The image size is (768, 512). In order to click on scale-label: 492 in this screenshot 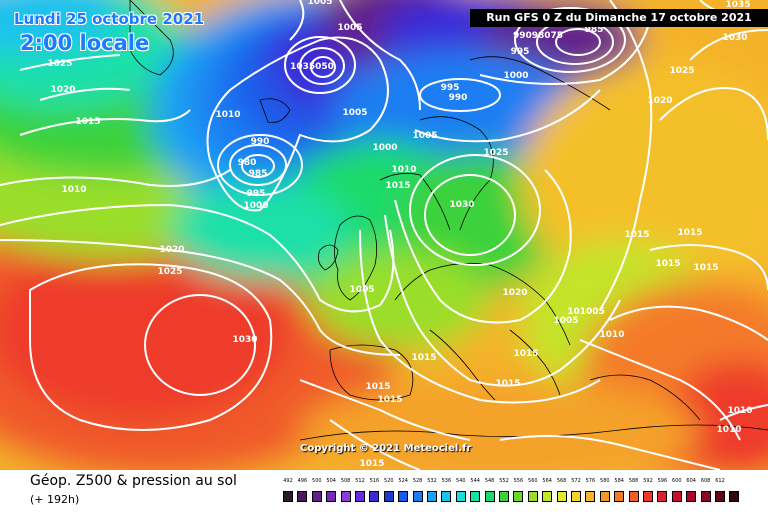, I will do `click(288, 481)`.